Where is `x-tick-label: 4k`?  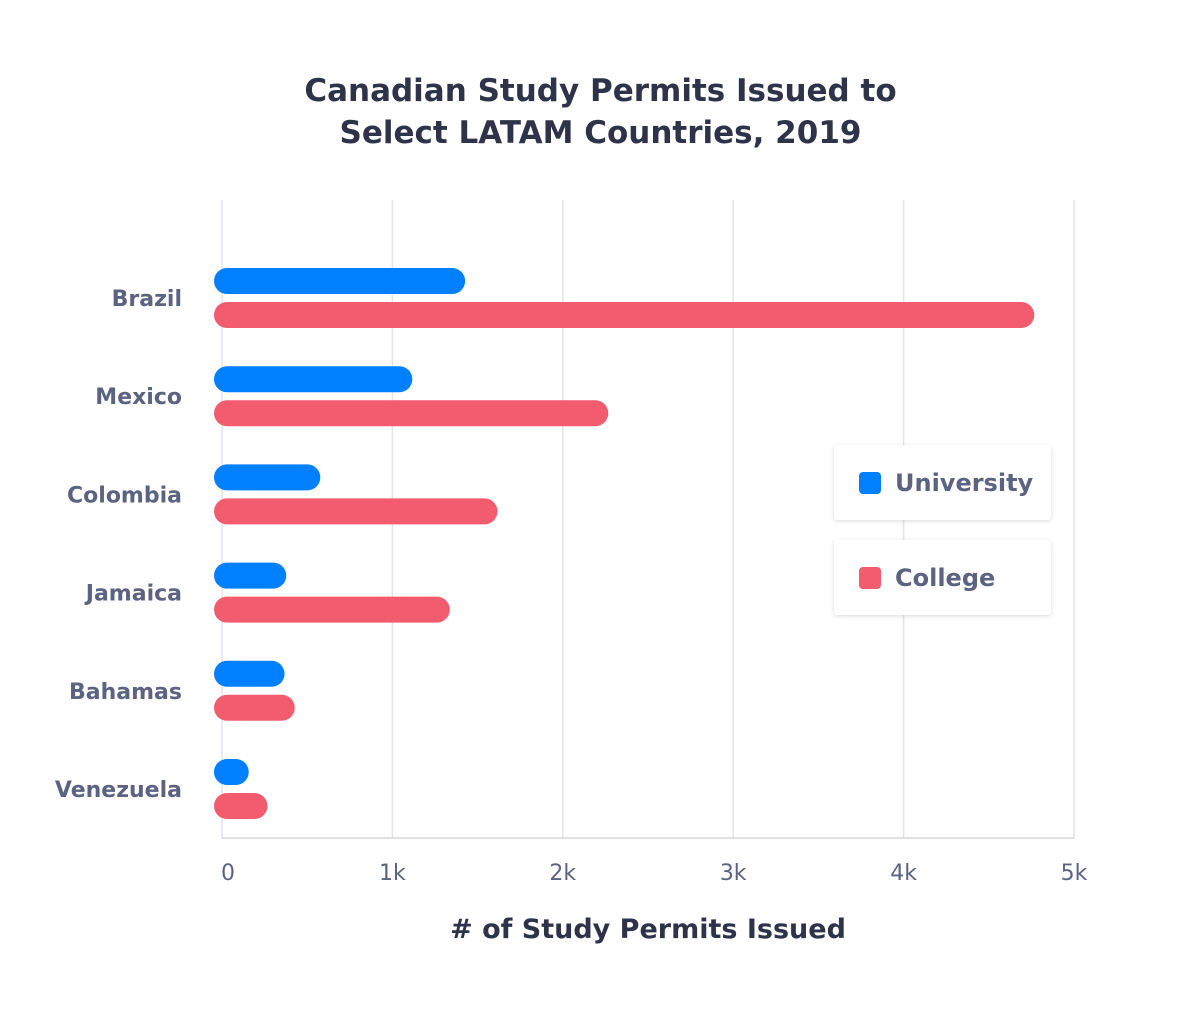 x-tick-label: 4k is located at coordinates (903, 873).